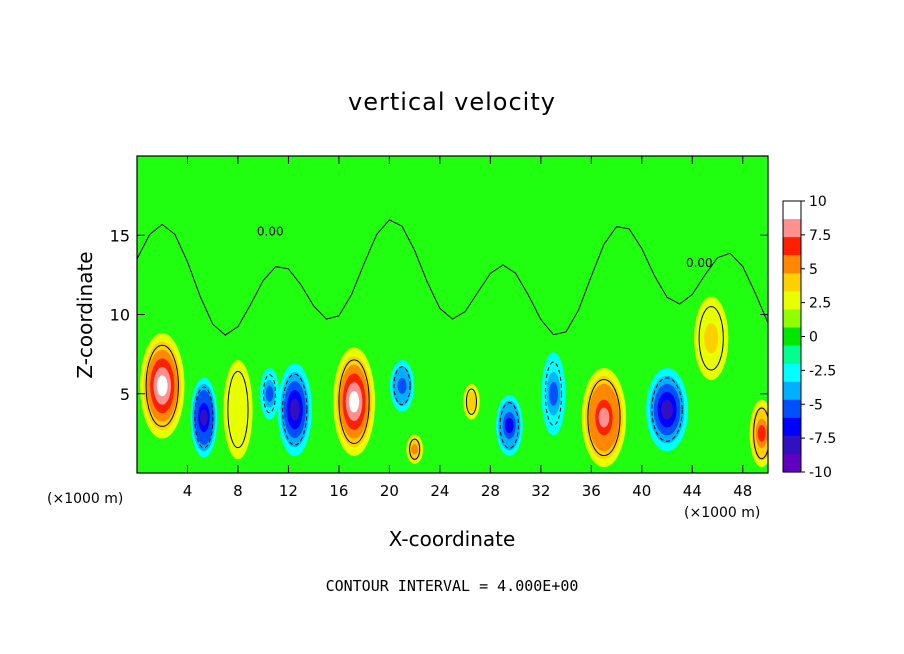  What do you see at coordinates (490, 491) in the screenshot?
I see `x-tick-label: 28` at bounding box center [490, 491].